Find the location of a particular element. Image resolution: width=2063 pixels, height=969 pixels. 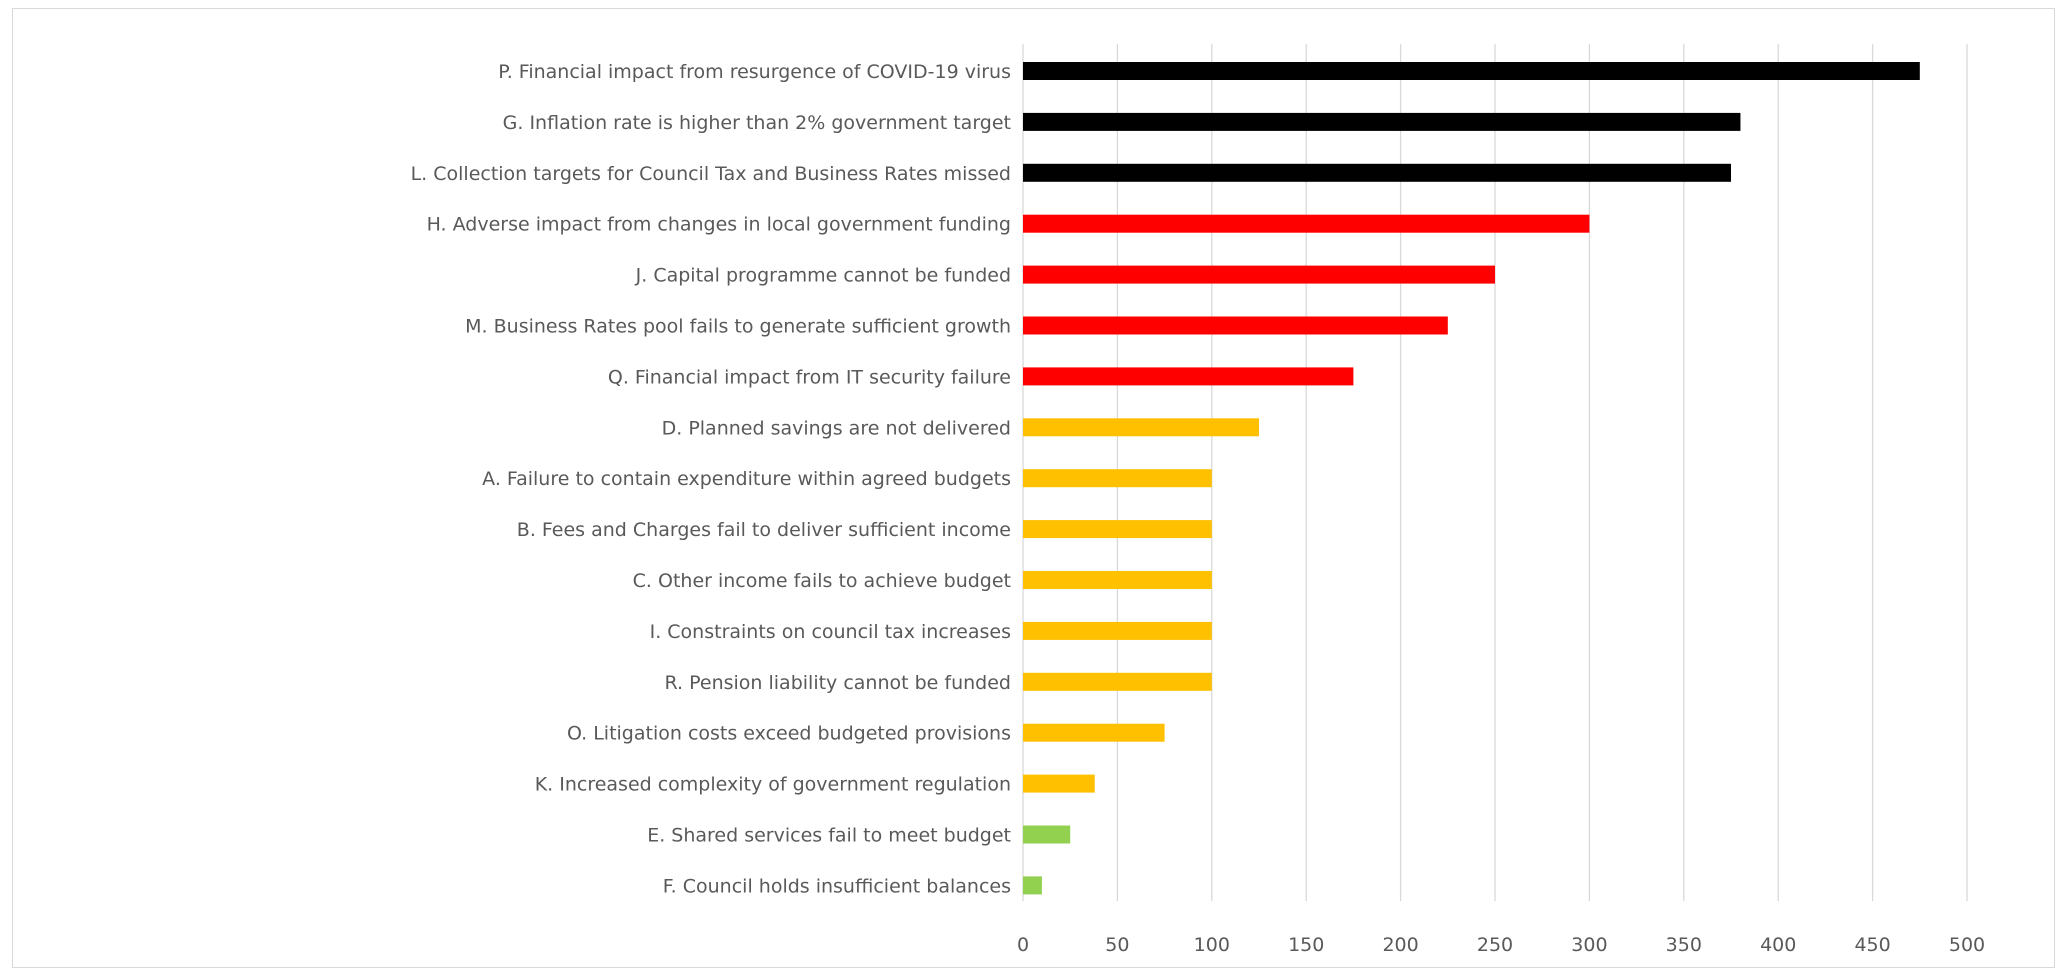

x-tick-label: 250 is located at coordinates (1495, 945).